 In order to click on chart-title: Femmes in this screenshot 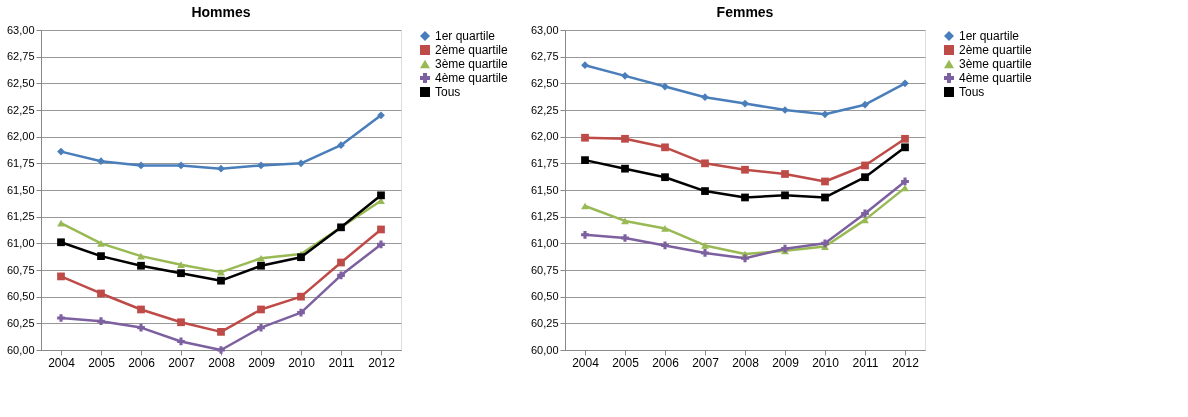, I will do `click(745, 12)`.